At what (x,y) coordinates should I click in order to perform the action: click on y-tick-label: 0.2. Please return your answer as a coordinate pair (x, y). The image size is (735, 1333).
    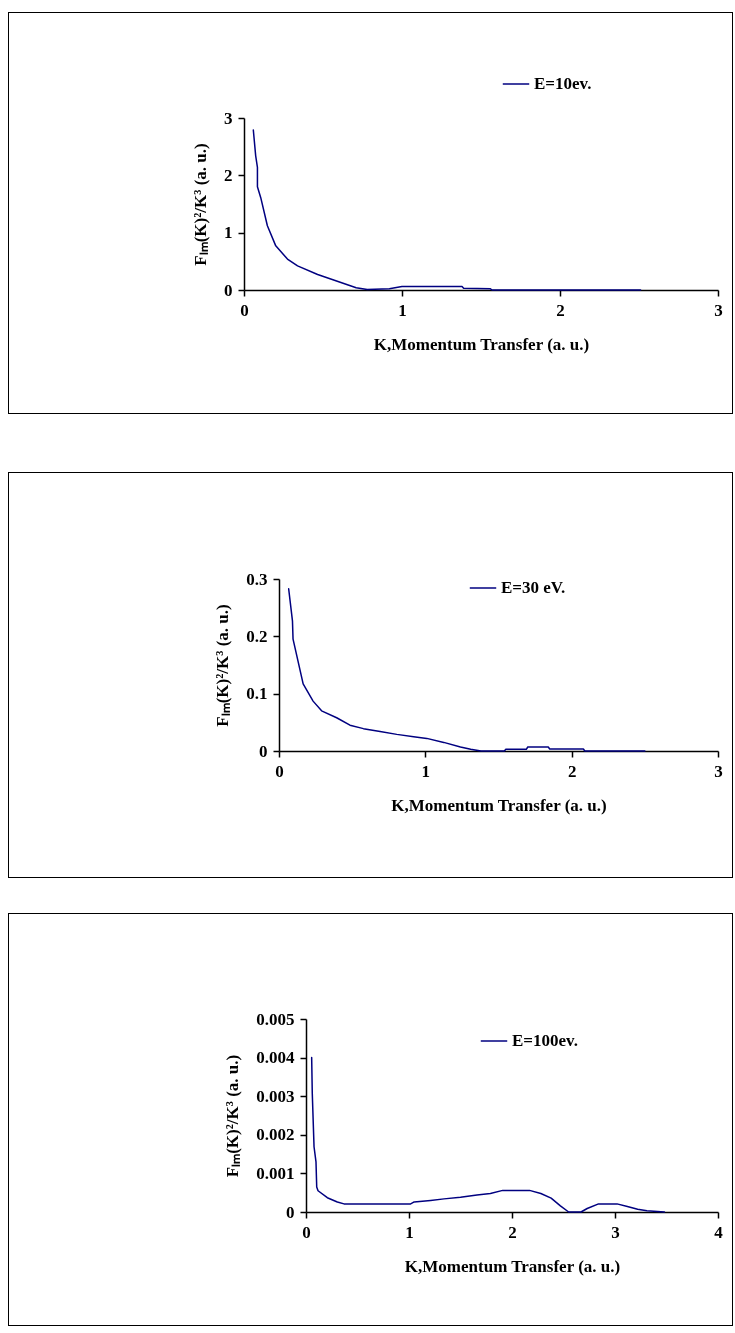
    Looking at the image, I should click on (257, 636).